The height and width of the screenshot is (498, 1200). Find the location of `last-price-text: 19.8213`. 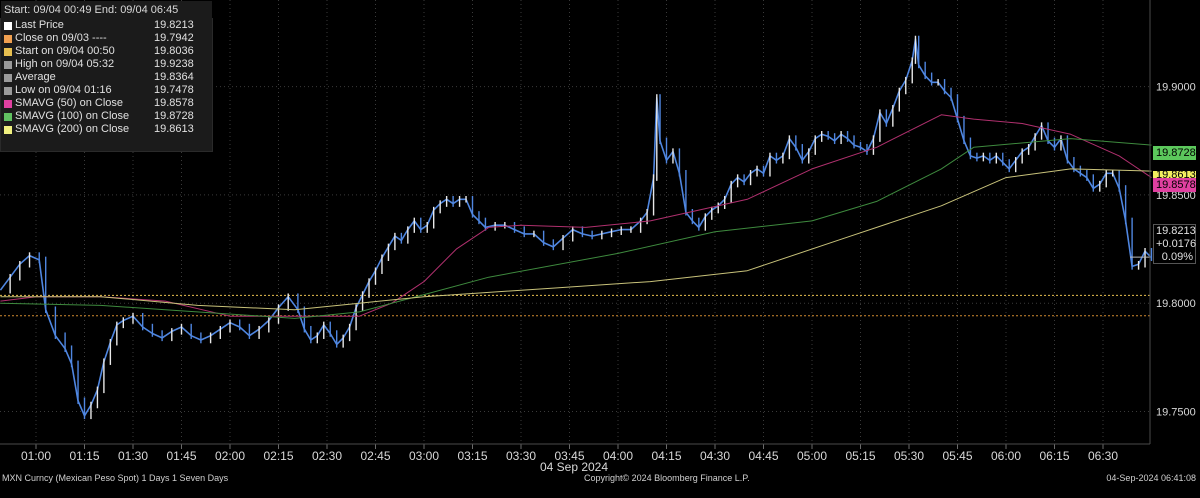

last-price-text: 19.8213 is located at coordinates (1176, 231).